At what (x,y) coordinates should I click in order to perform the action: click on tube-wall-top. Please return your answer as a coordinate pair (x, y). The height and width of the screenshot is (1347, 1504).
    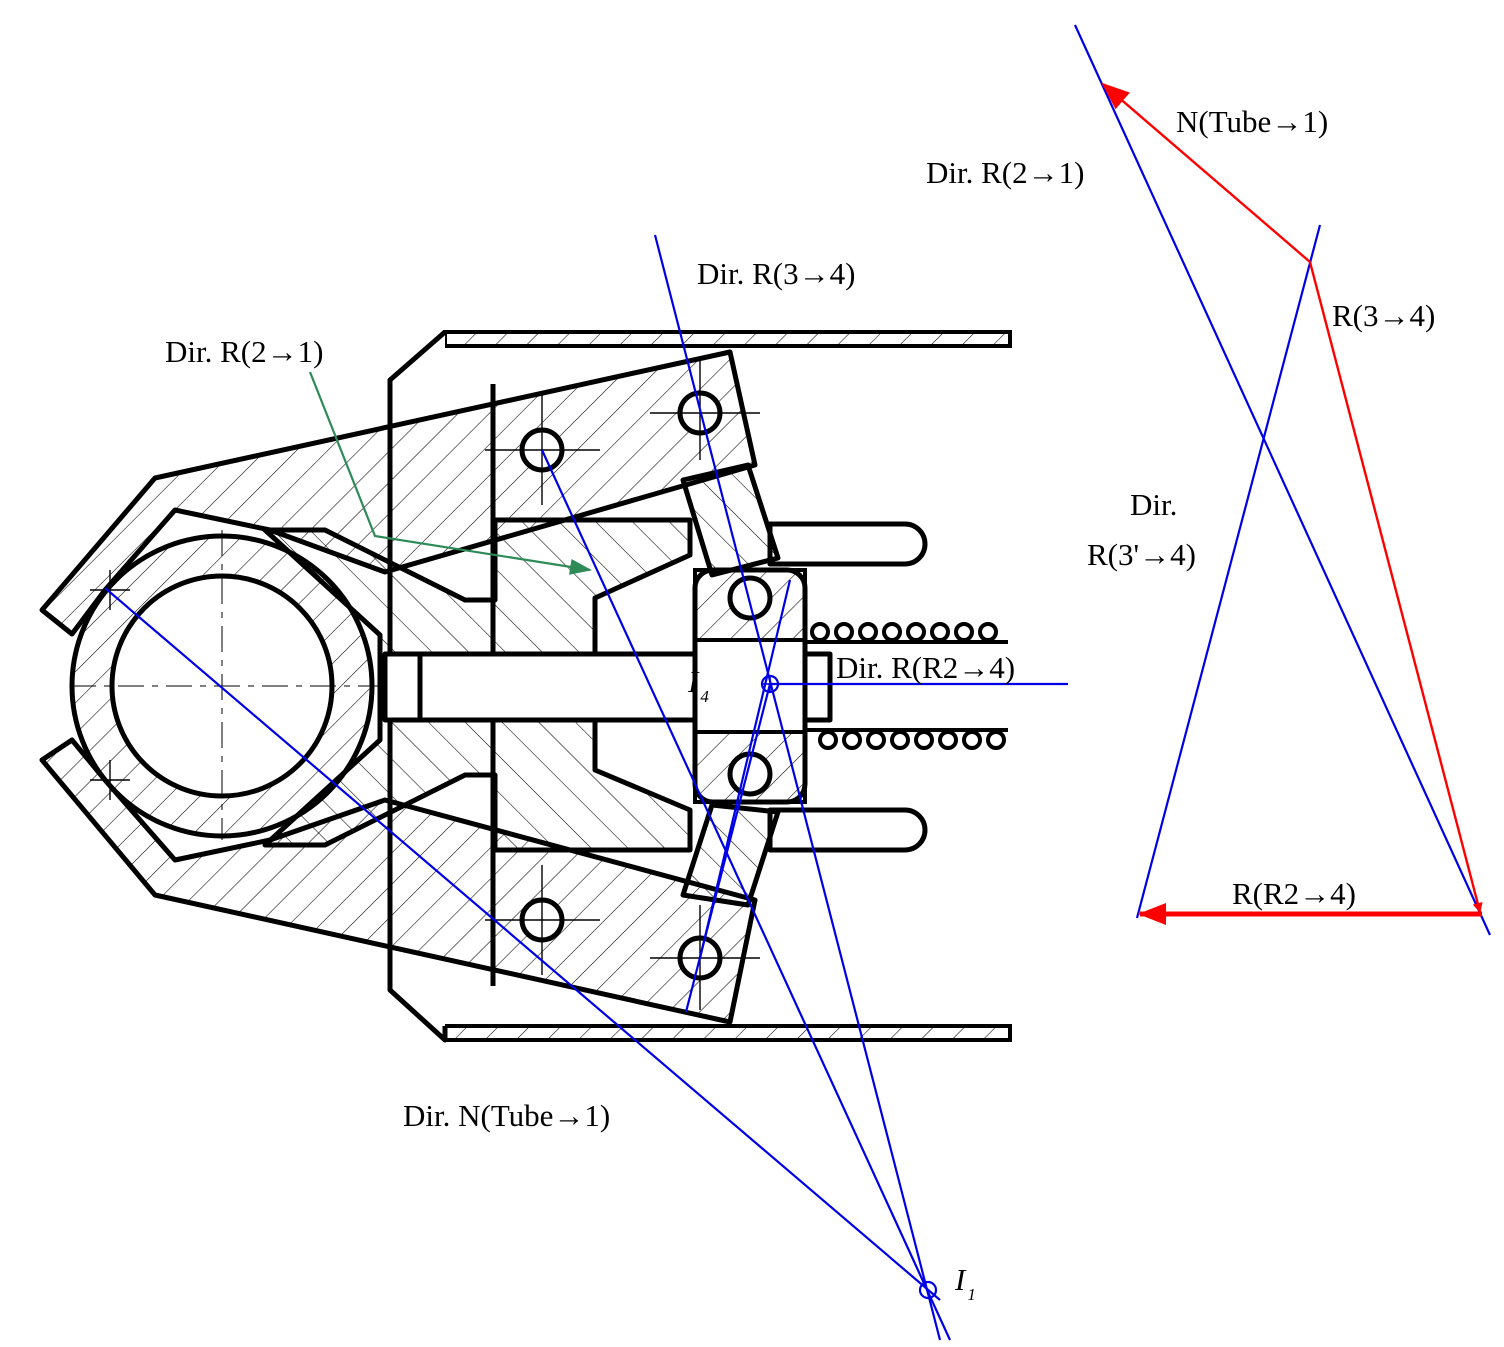
    Looking at the image, I should click on (727, 339).